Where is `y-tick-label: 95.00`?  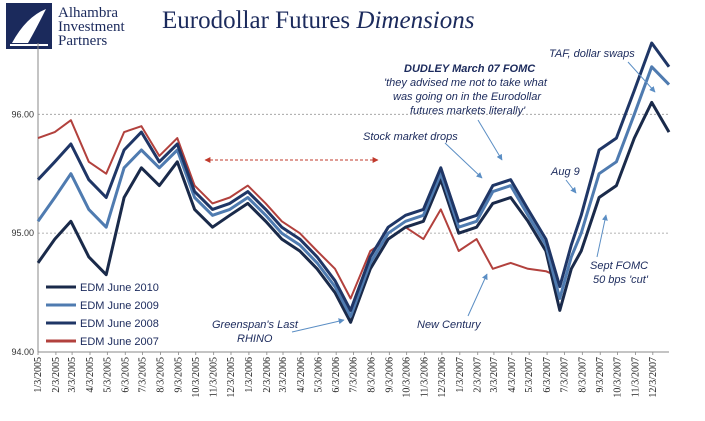 y-tick-label: 95.00 is located at coordinates (22, 233).